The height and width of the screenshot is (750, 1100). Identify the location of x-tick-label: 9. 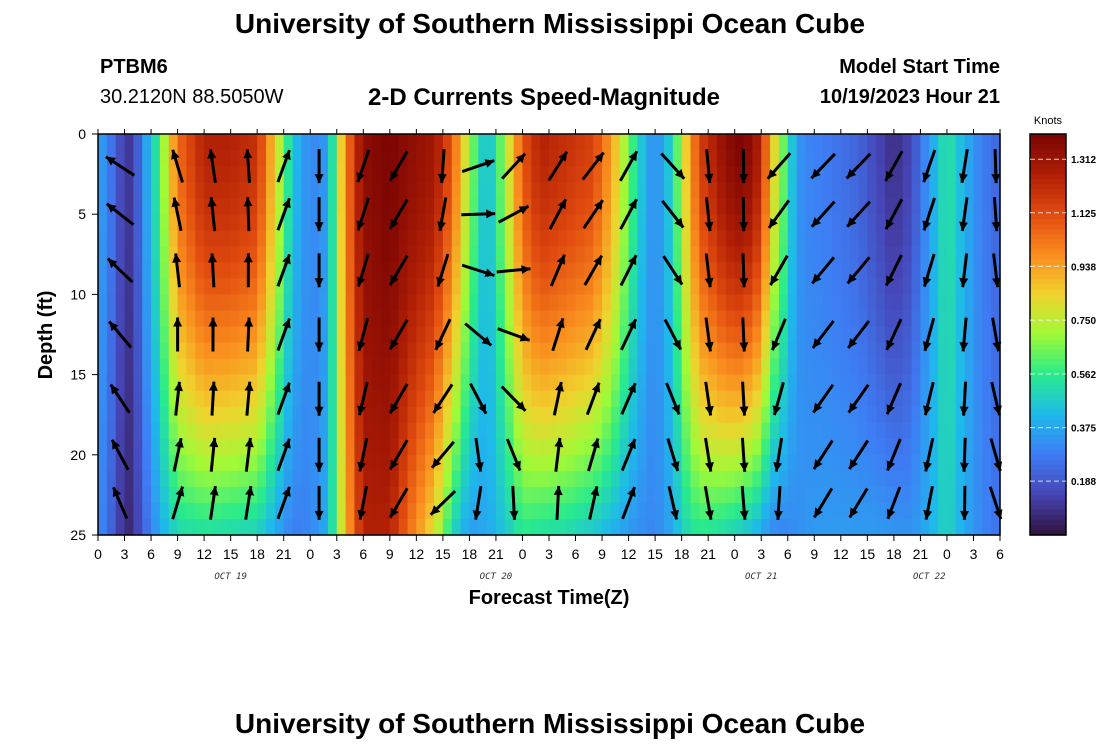
(178, 554).